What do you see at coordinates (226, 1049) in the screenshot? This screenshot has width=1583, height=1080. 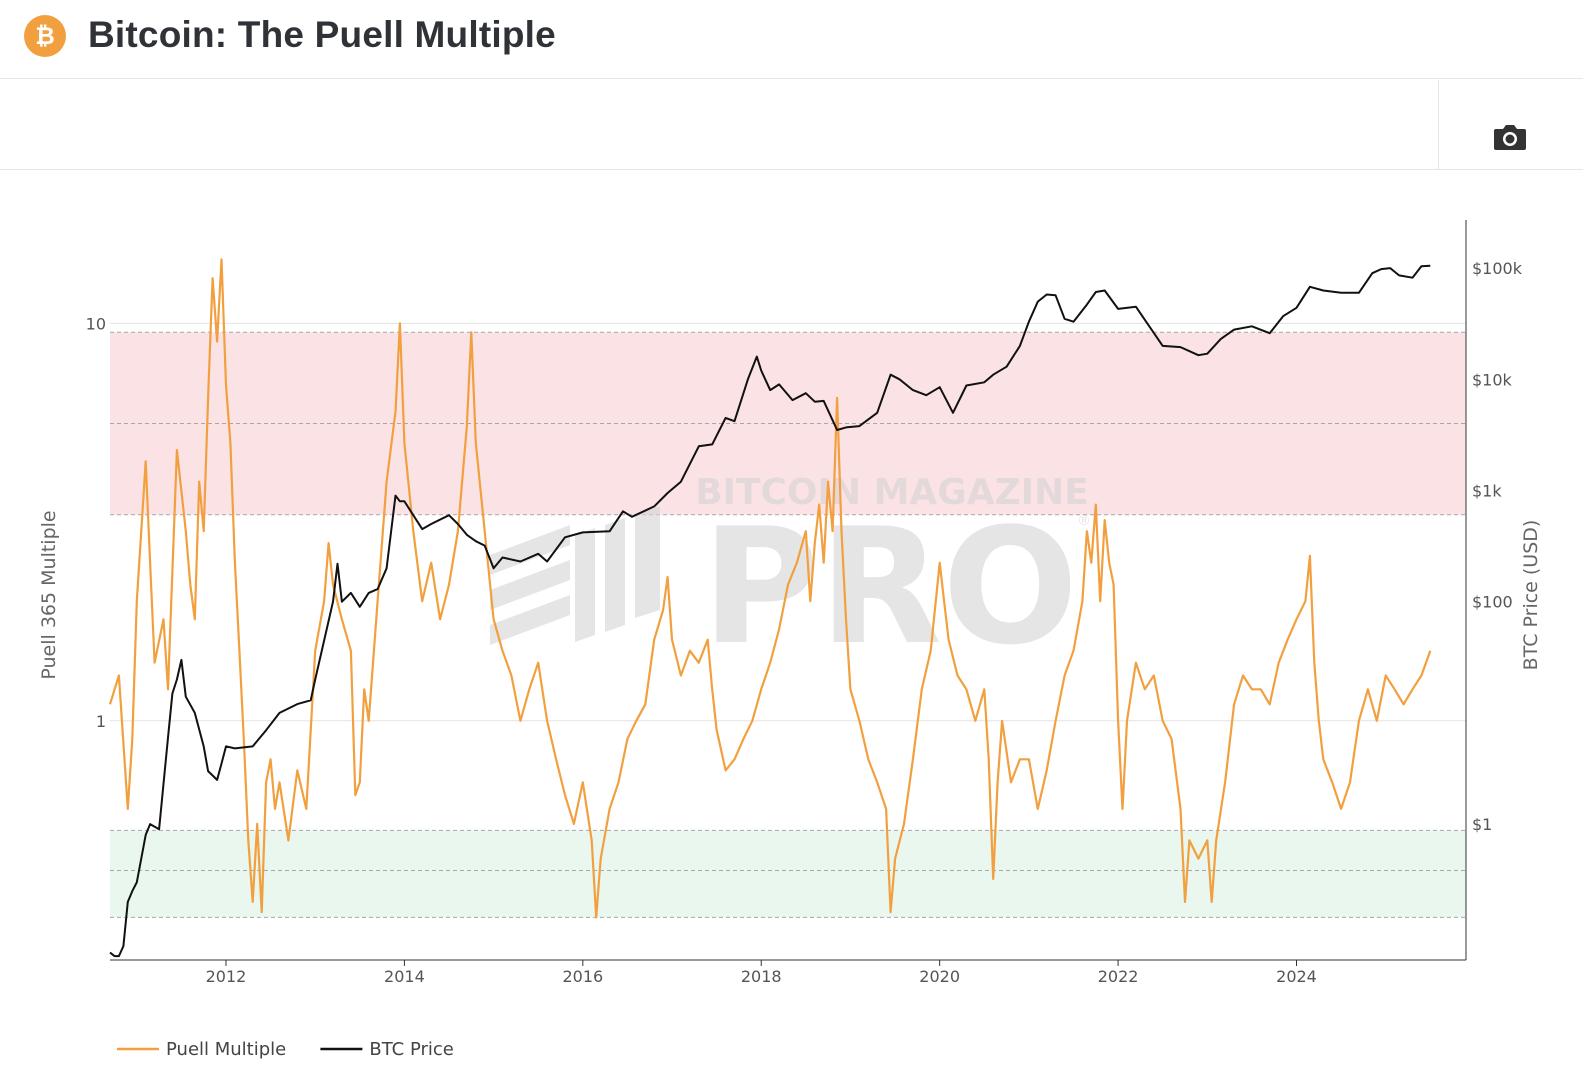 I see `legend-label-0: Puell Multiple` at bounding box center [226, 1049].